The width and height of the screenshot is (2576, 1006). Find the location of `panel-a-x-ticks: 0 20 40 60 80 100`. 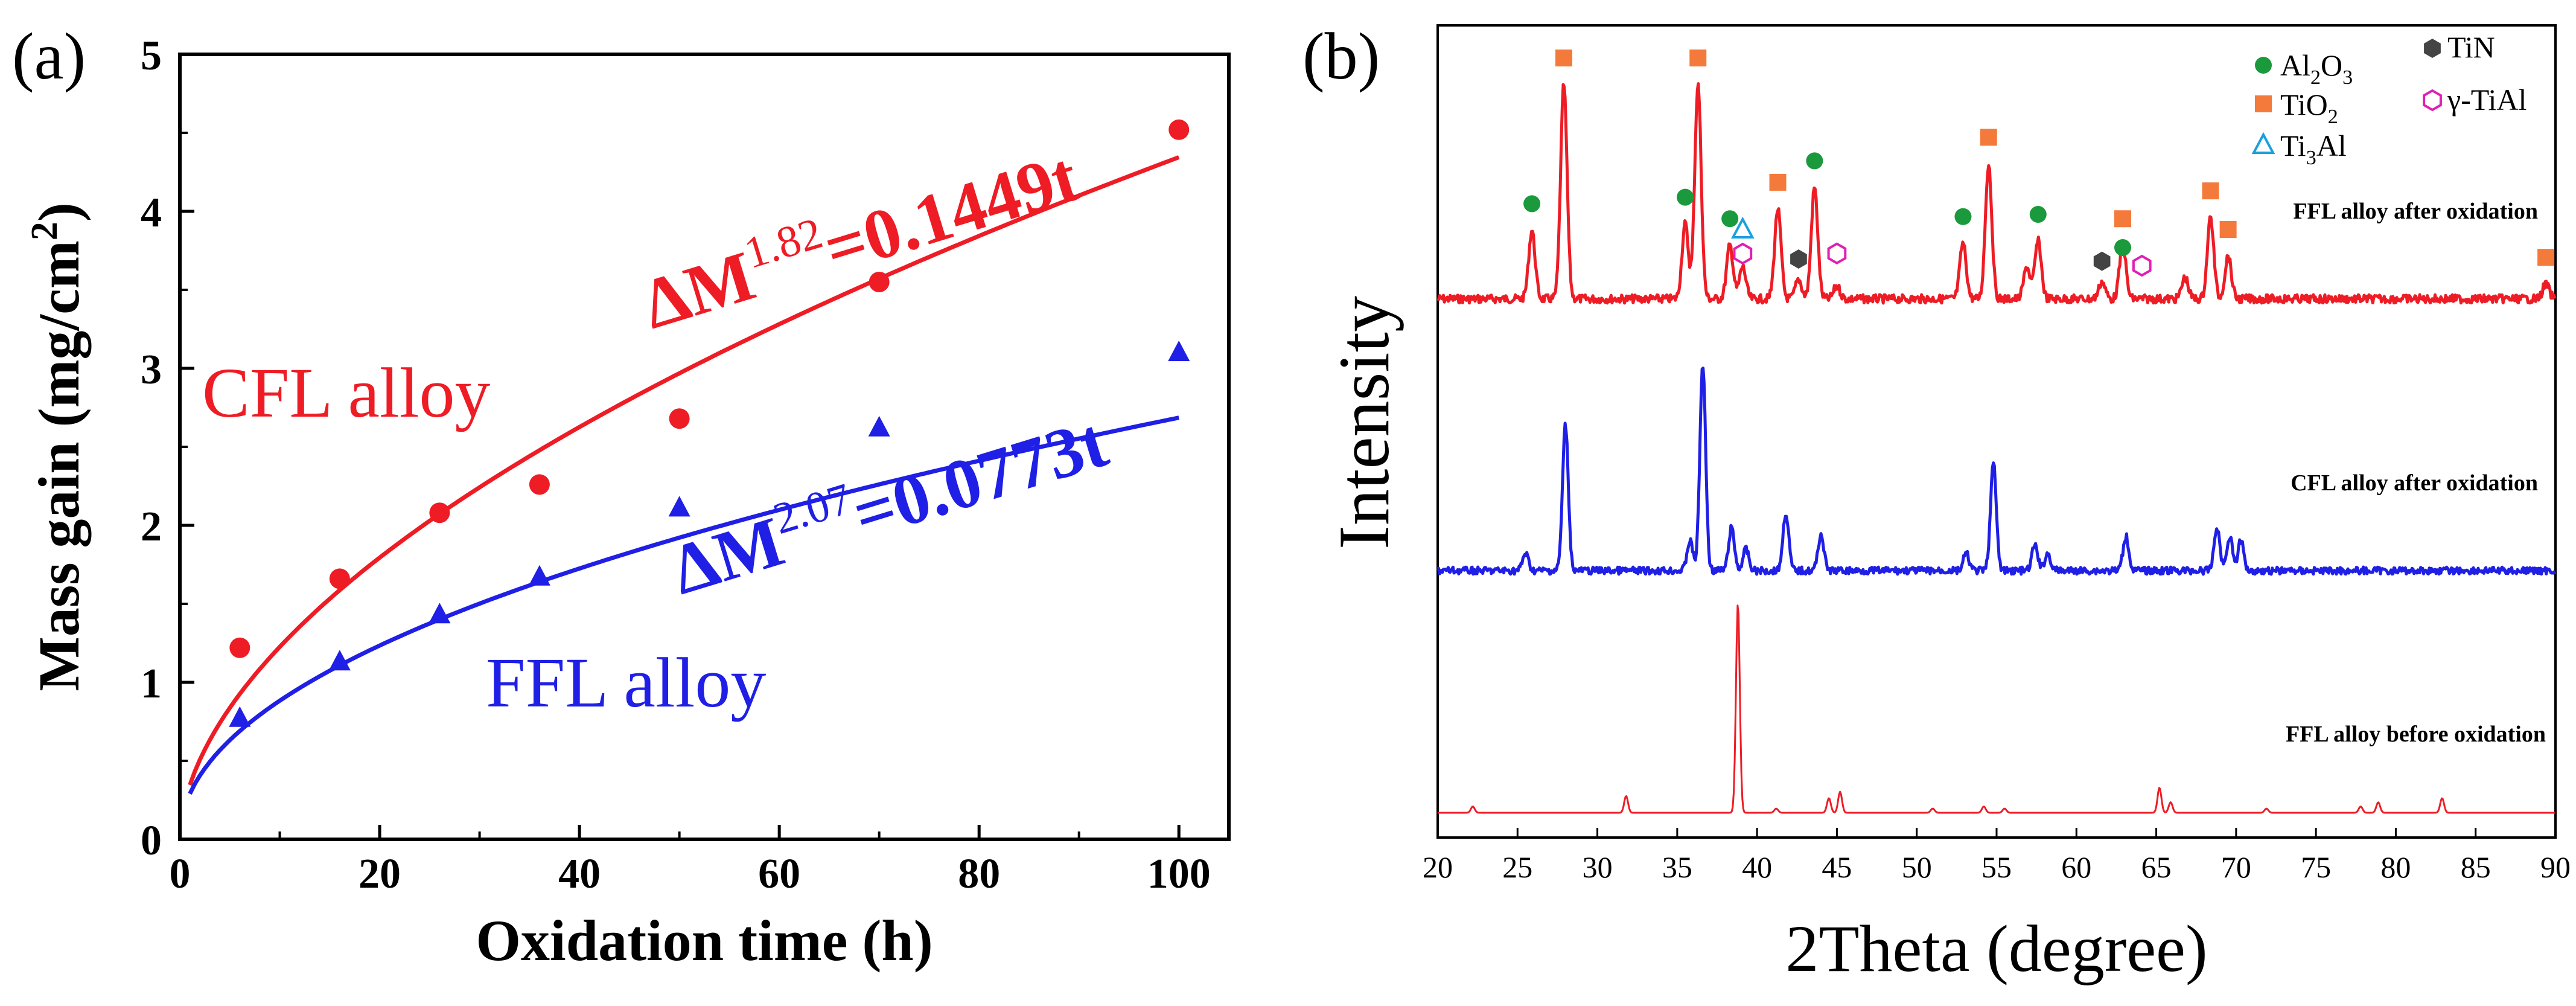

panel-a-x-ticks: 0 20 40 60 80 100 is located at coordinates (690, 861).